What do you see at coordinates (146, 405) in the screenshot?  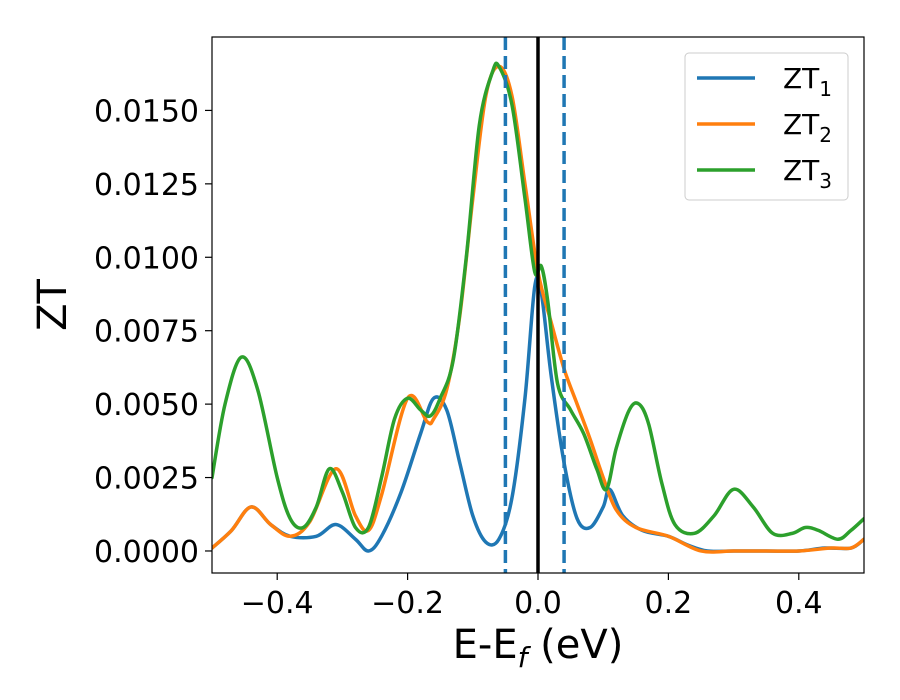 I see `y-tick-label: 0.0050` at bounding box center [146, 405].